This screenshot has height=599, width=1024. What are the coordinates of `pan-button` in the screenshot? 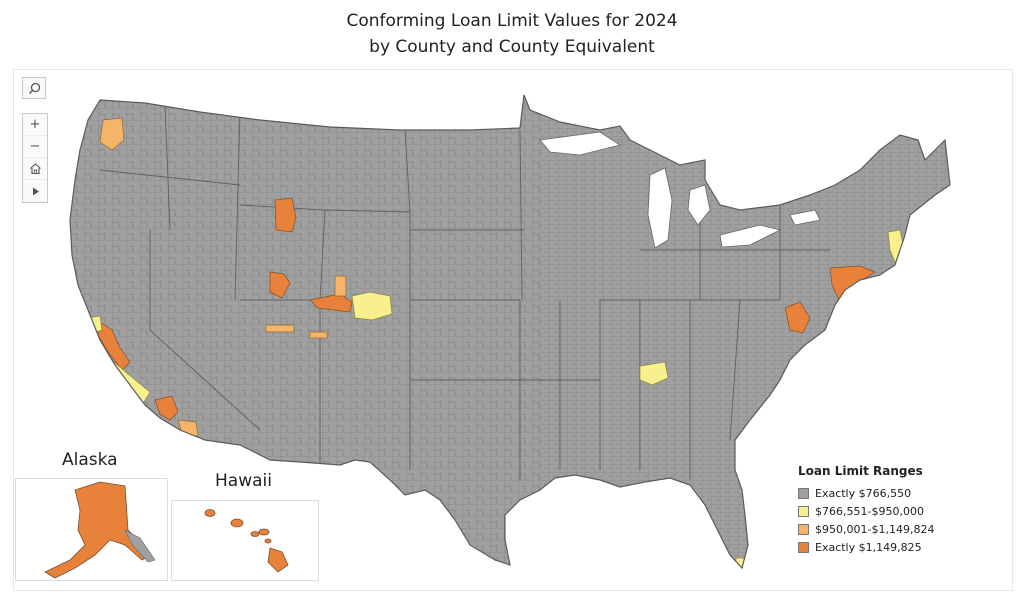 It's located at (35, 191).